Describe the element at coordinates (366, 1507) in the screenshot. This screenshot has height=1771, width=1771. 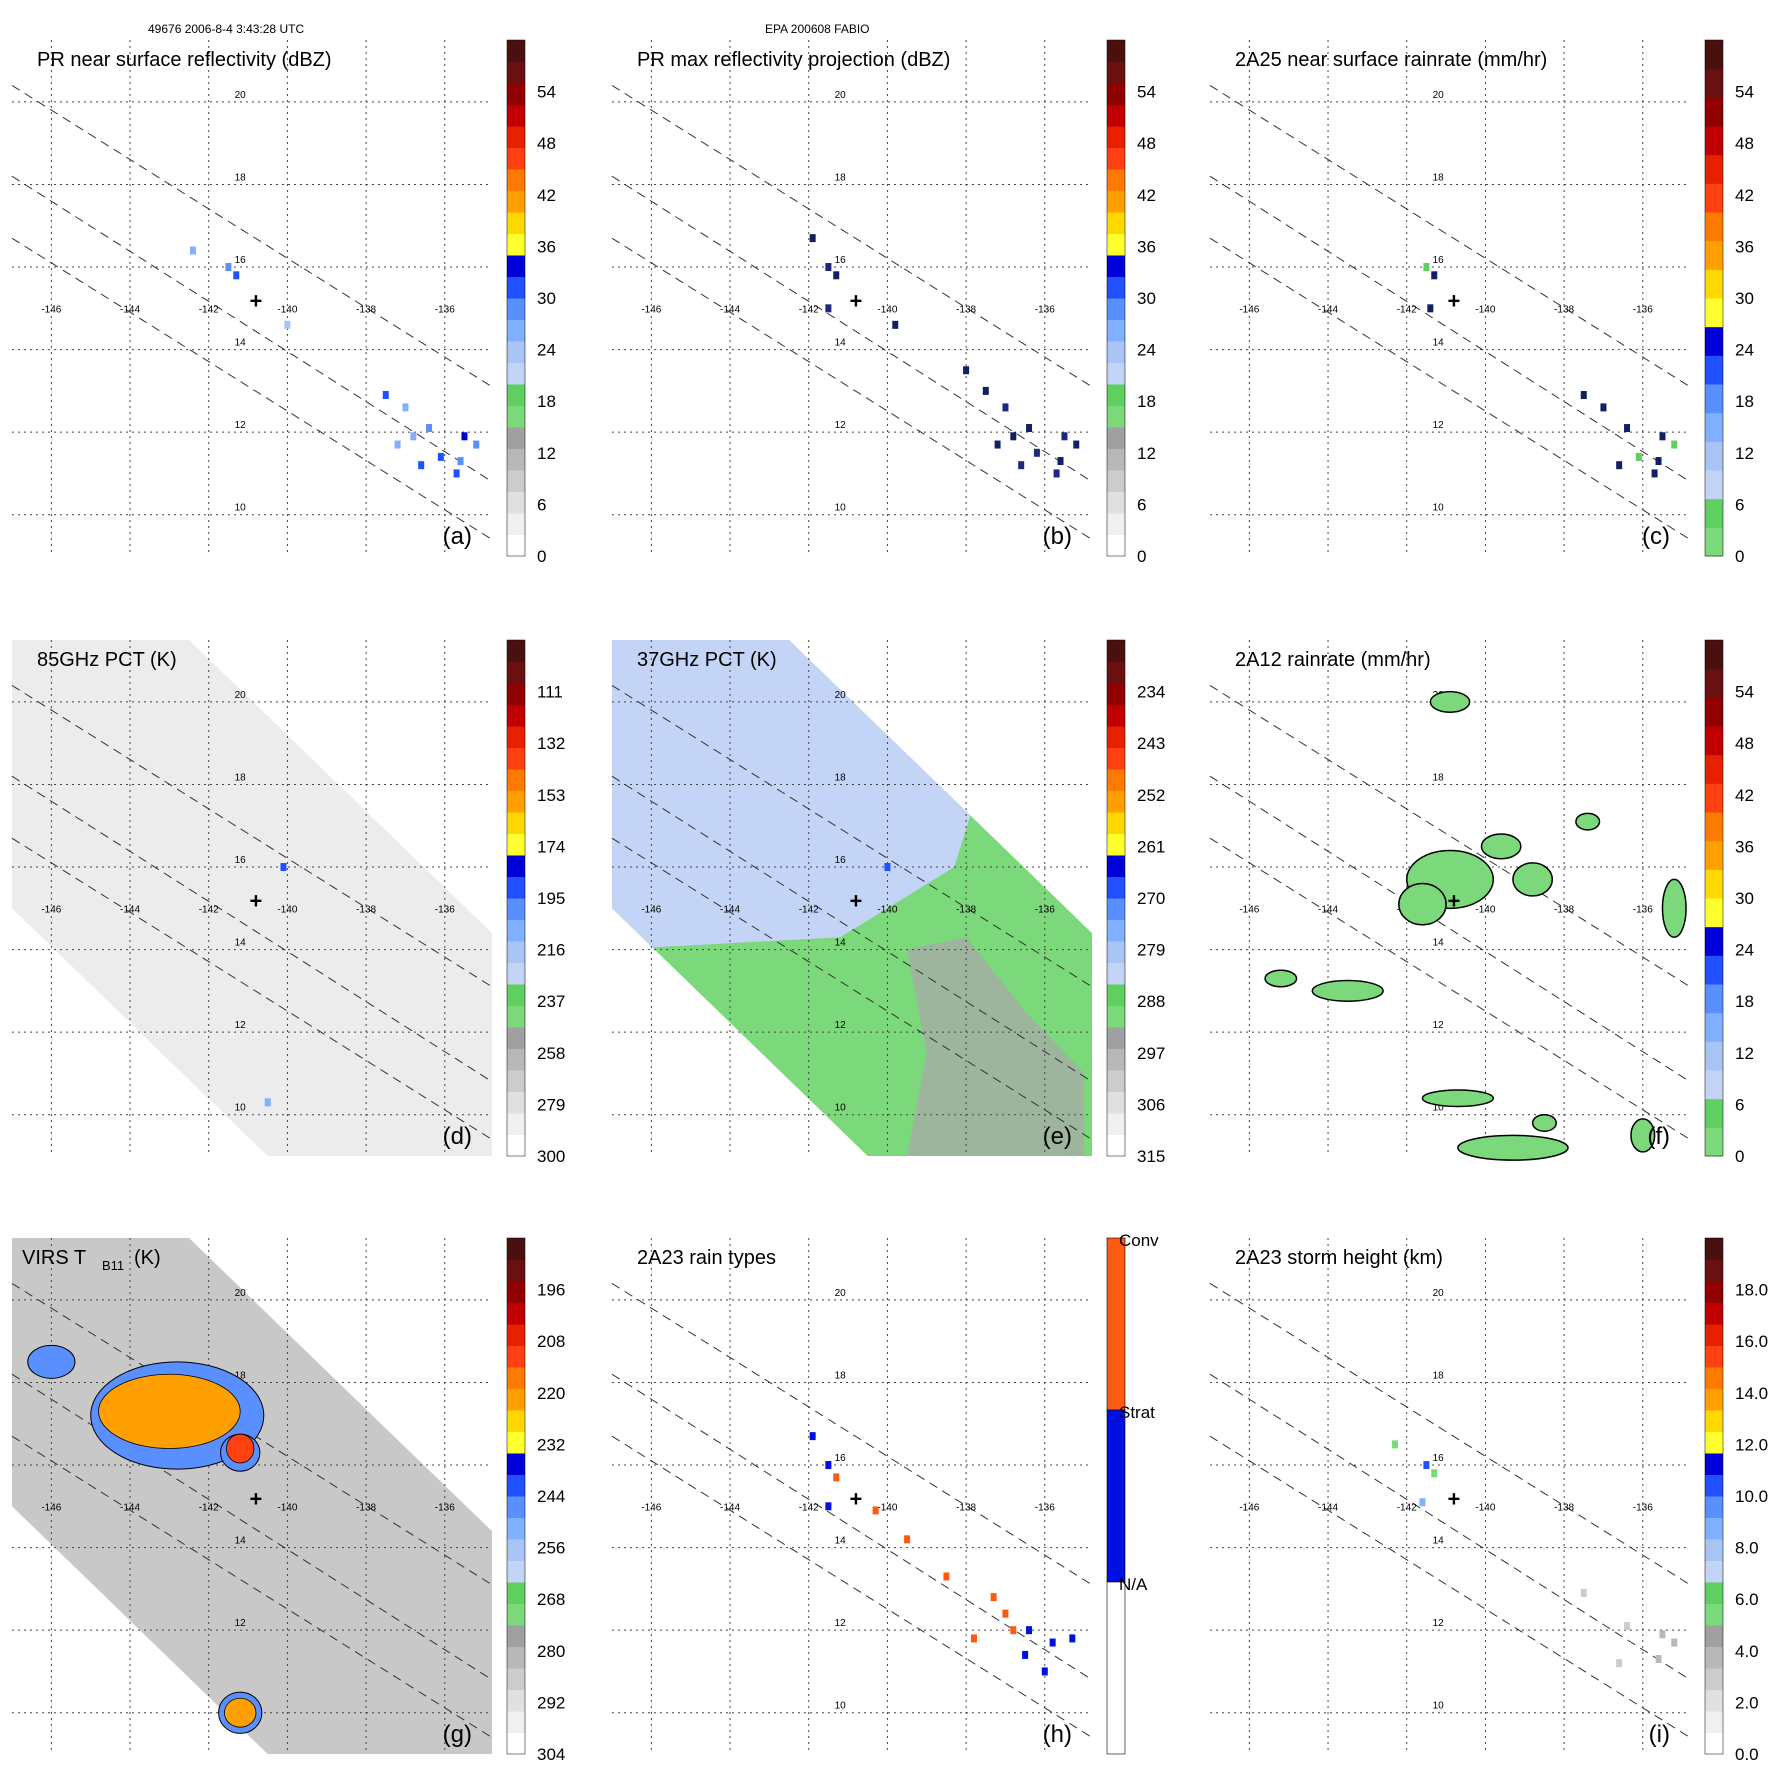
I see `lon-tick-label: -138` at that location.